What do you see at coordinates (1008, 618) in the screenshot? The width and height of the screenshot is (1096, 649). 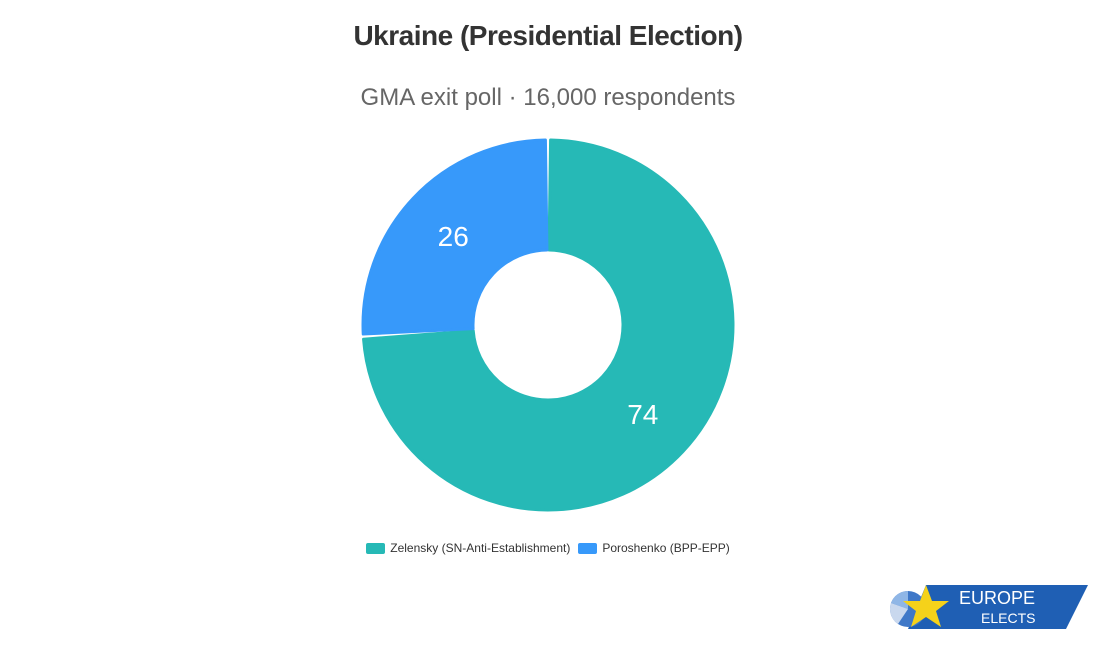 I see `logo-text-elects: ELECTS` at bounding box center [1008, 618].